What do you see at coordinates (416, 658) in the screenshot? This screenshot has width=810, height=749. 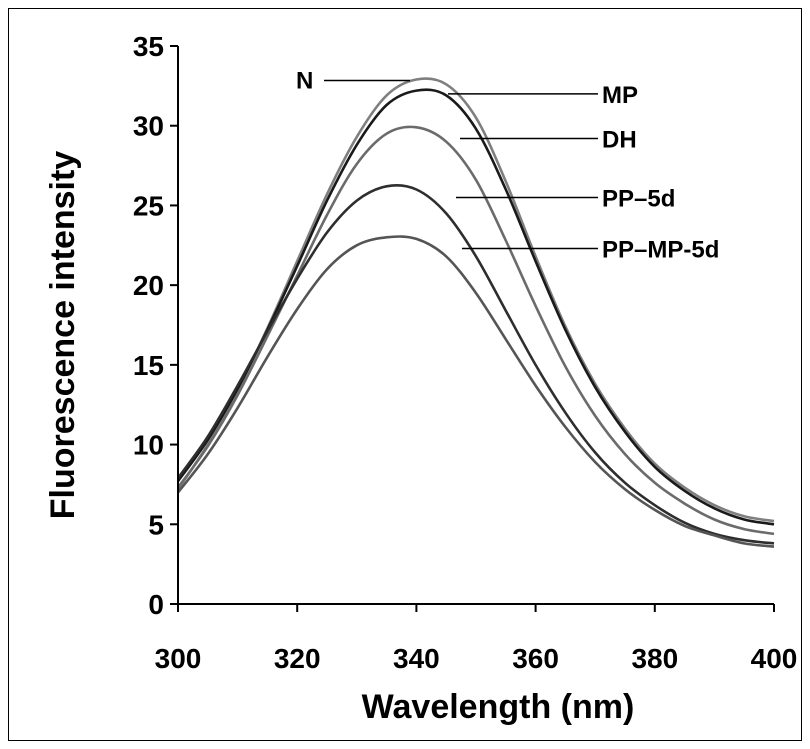 I see `x-tick-label: 340` at bounding box center [416, 658].